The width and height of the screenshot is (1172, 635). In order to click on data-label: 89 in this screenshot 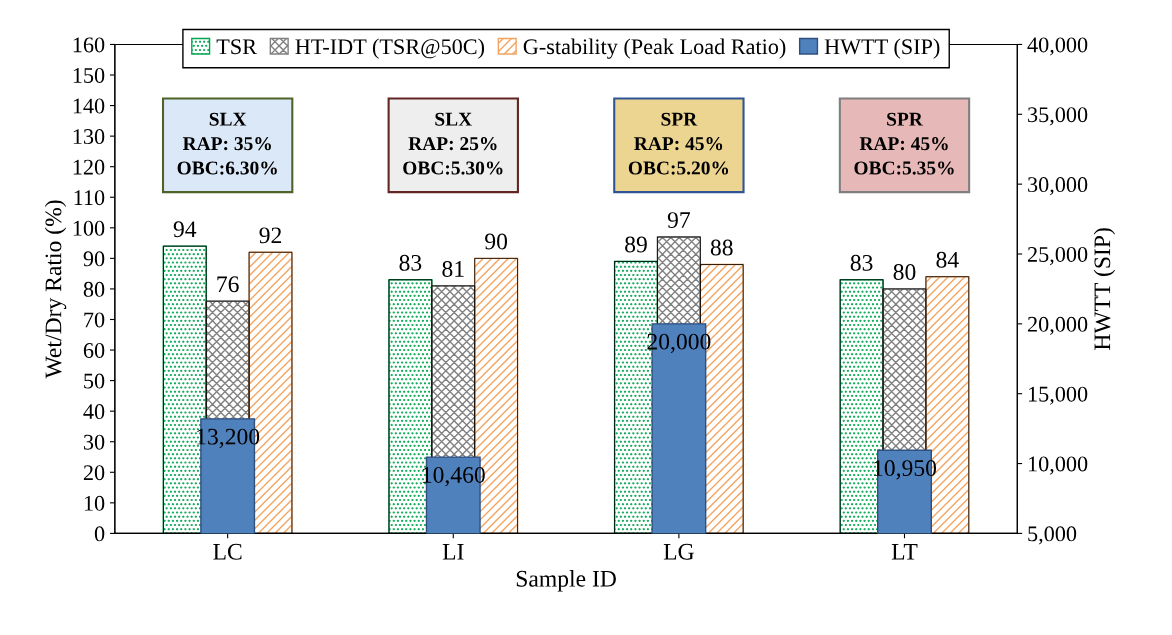, I will do `click(636, 244)`.